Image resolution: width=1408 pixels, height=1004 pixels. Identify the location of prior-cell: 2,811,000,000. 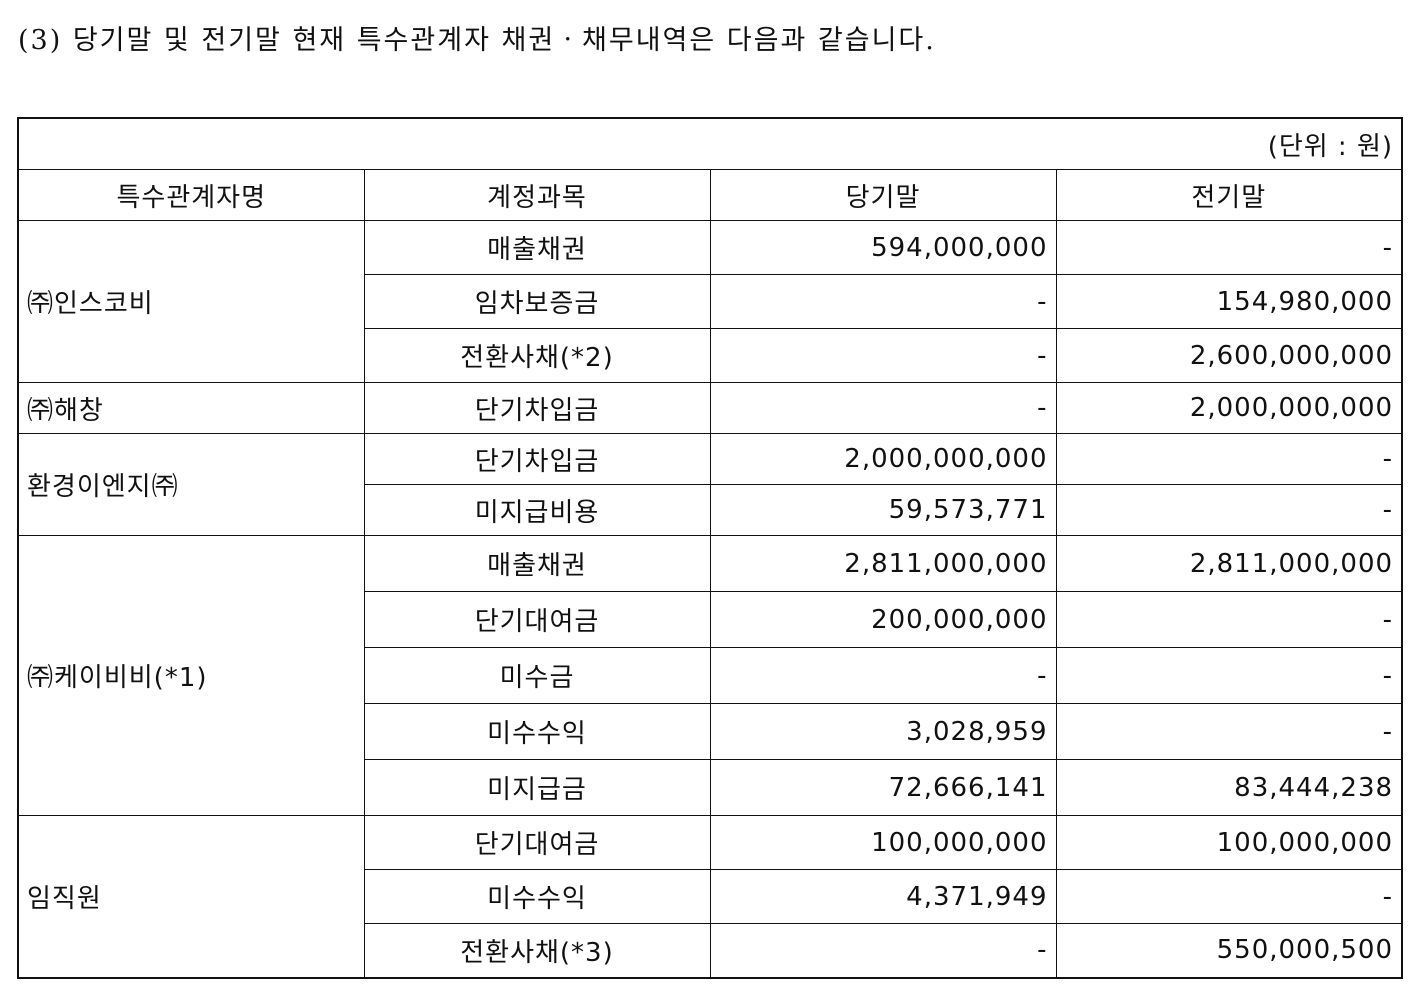
(1229, 563).